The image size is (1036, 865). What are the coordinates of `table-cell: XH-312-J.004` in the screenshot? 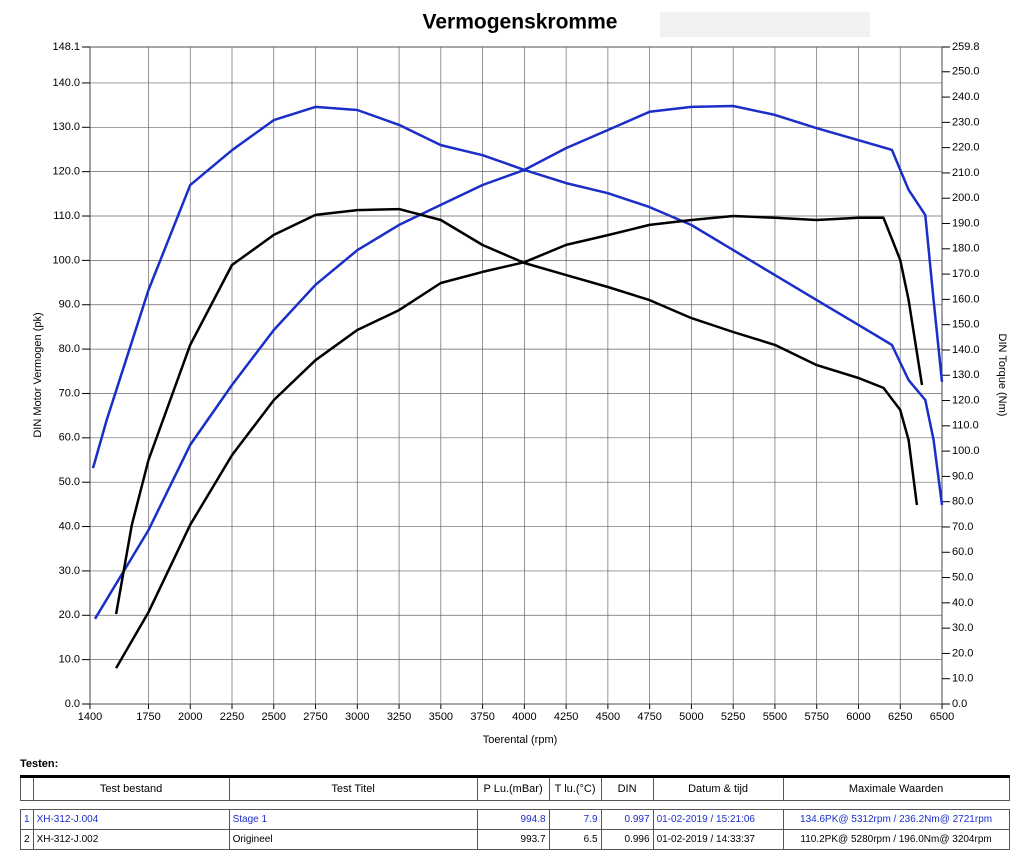 It's located at (131, 819).